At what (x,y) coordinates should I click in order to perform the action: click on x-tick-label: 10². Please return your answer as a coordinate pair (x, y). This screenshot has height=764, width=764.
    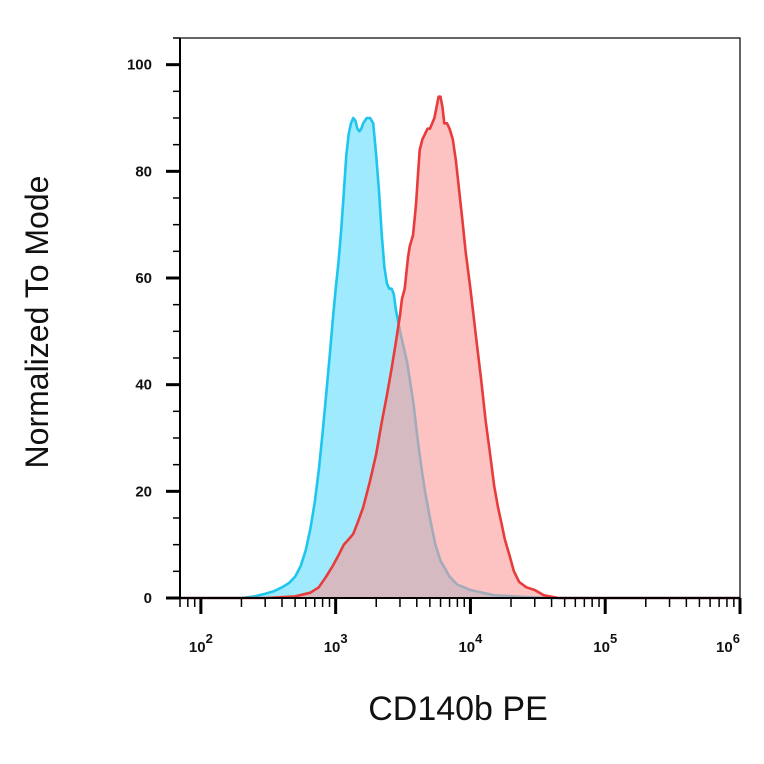
    Looking at the image, I should click on (201, 643).